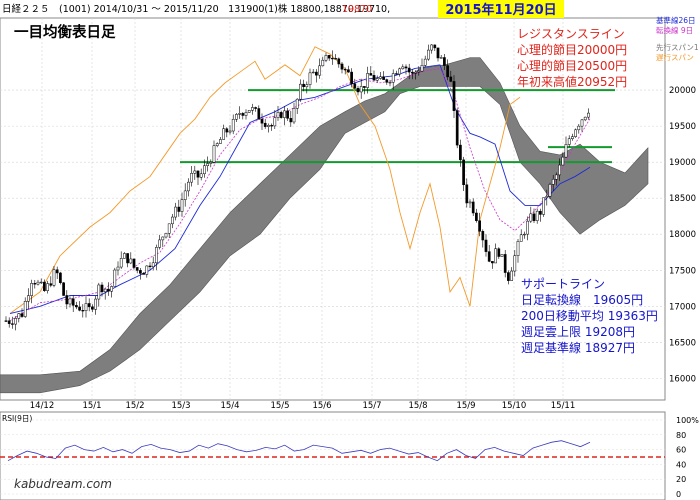  Describe the element at coordinates (682, 163) in the screenshot. I see `price-tick-label: 19000` at that location.